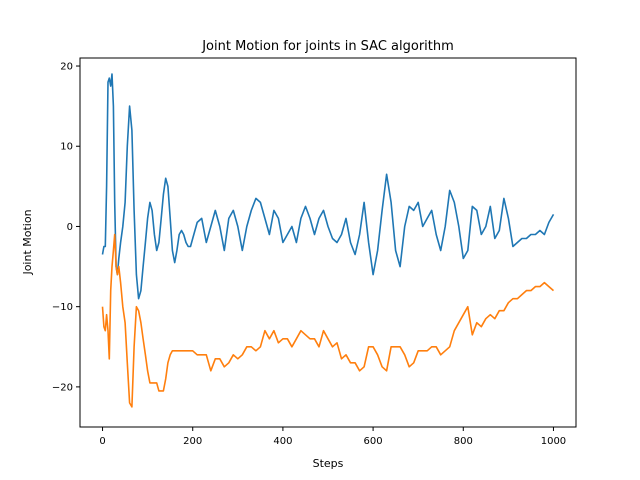 This screenshot has width=640, height=480. Describe the element at coordinates (66, 227) in the screenshot. I see `y-axis-ticks: −20 −10 0 10 20` at that location.